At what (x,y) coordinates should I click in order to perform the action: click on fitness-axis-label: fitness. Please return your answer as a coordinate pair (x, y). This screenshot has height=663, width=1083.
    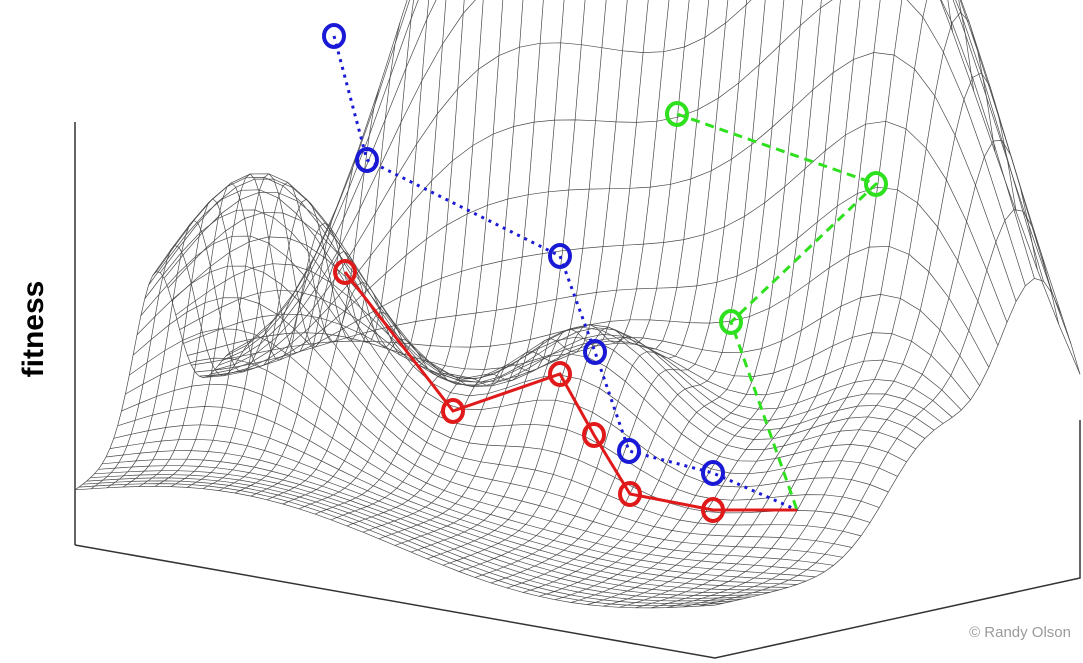
    Looking at the image, I should click on (33, 329).